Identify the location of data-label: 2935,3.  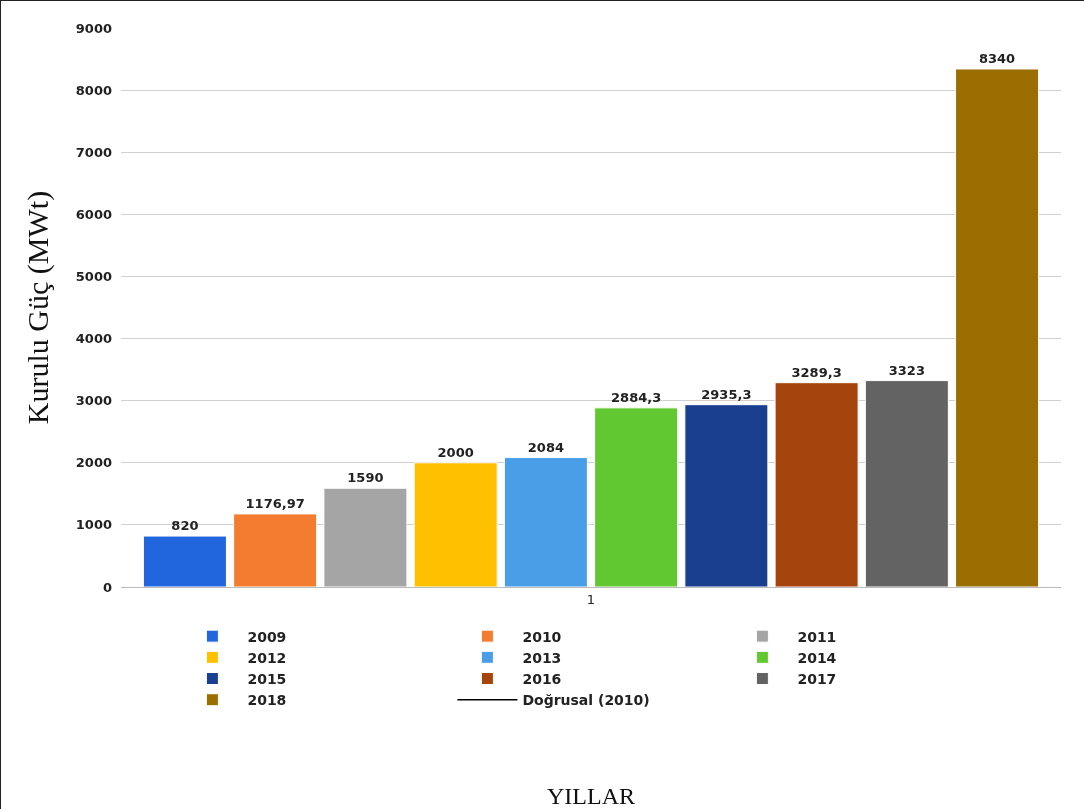
(726, 394).